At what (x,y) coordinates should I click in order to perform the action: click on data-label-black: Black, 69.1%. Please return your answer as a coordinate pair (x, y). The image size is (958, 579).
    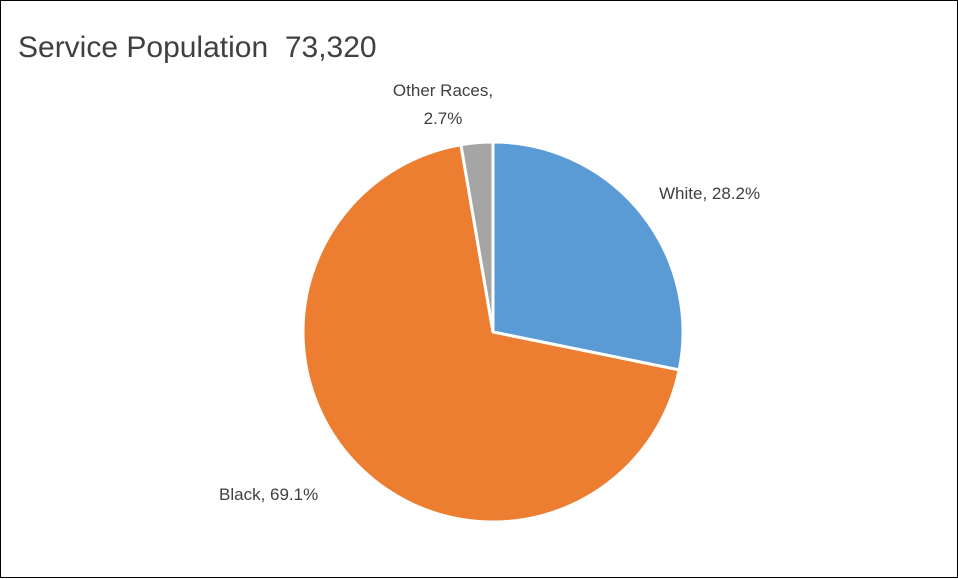
    Looking at the image, I should click on (268, 494).